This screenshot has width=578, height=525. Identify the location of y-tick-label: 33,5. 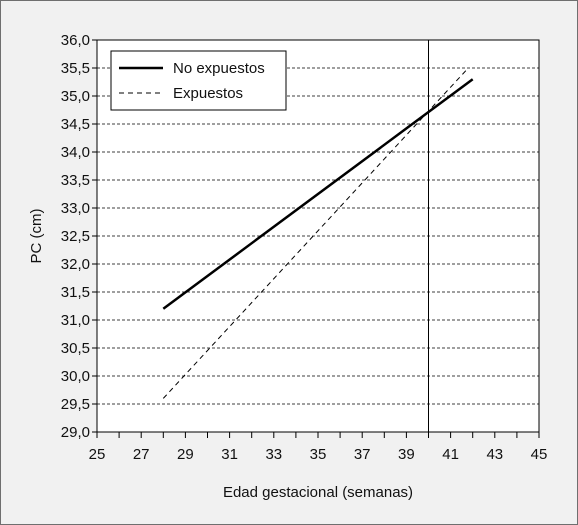
(75, 180).